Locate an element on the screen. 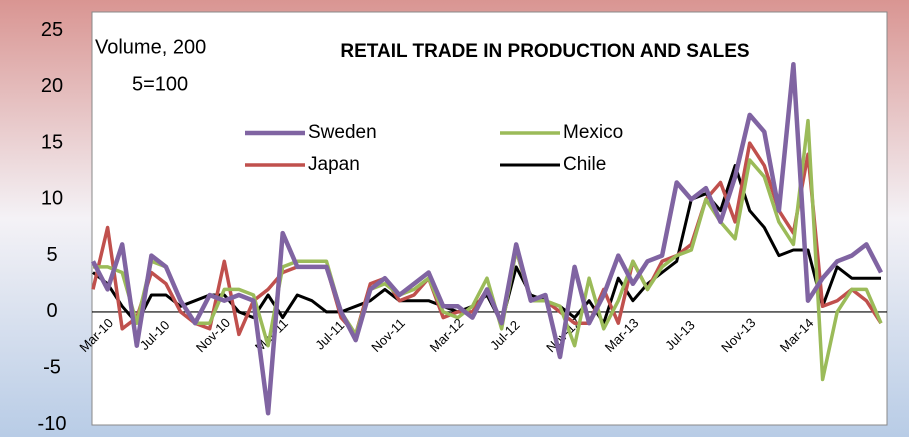 The width and height of the screenshot is (909, 437). legend-label: Mexico is located at coordinates (593, 132).